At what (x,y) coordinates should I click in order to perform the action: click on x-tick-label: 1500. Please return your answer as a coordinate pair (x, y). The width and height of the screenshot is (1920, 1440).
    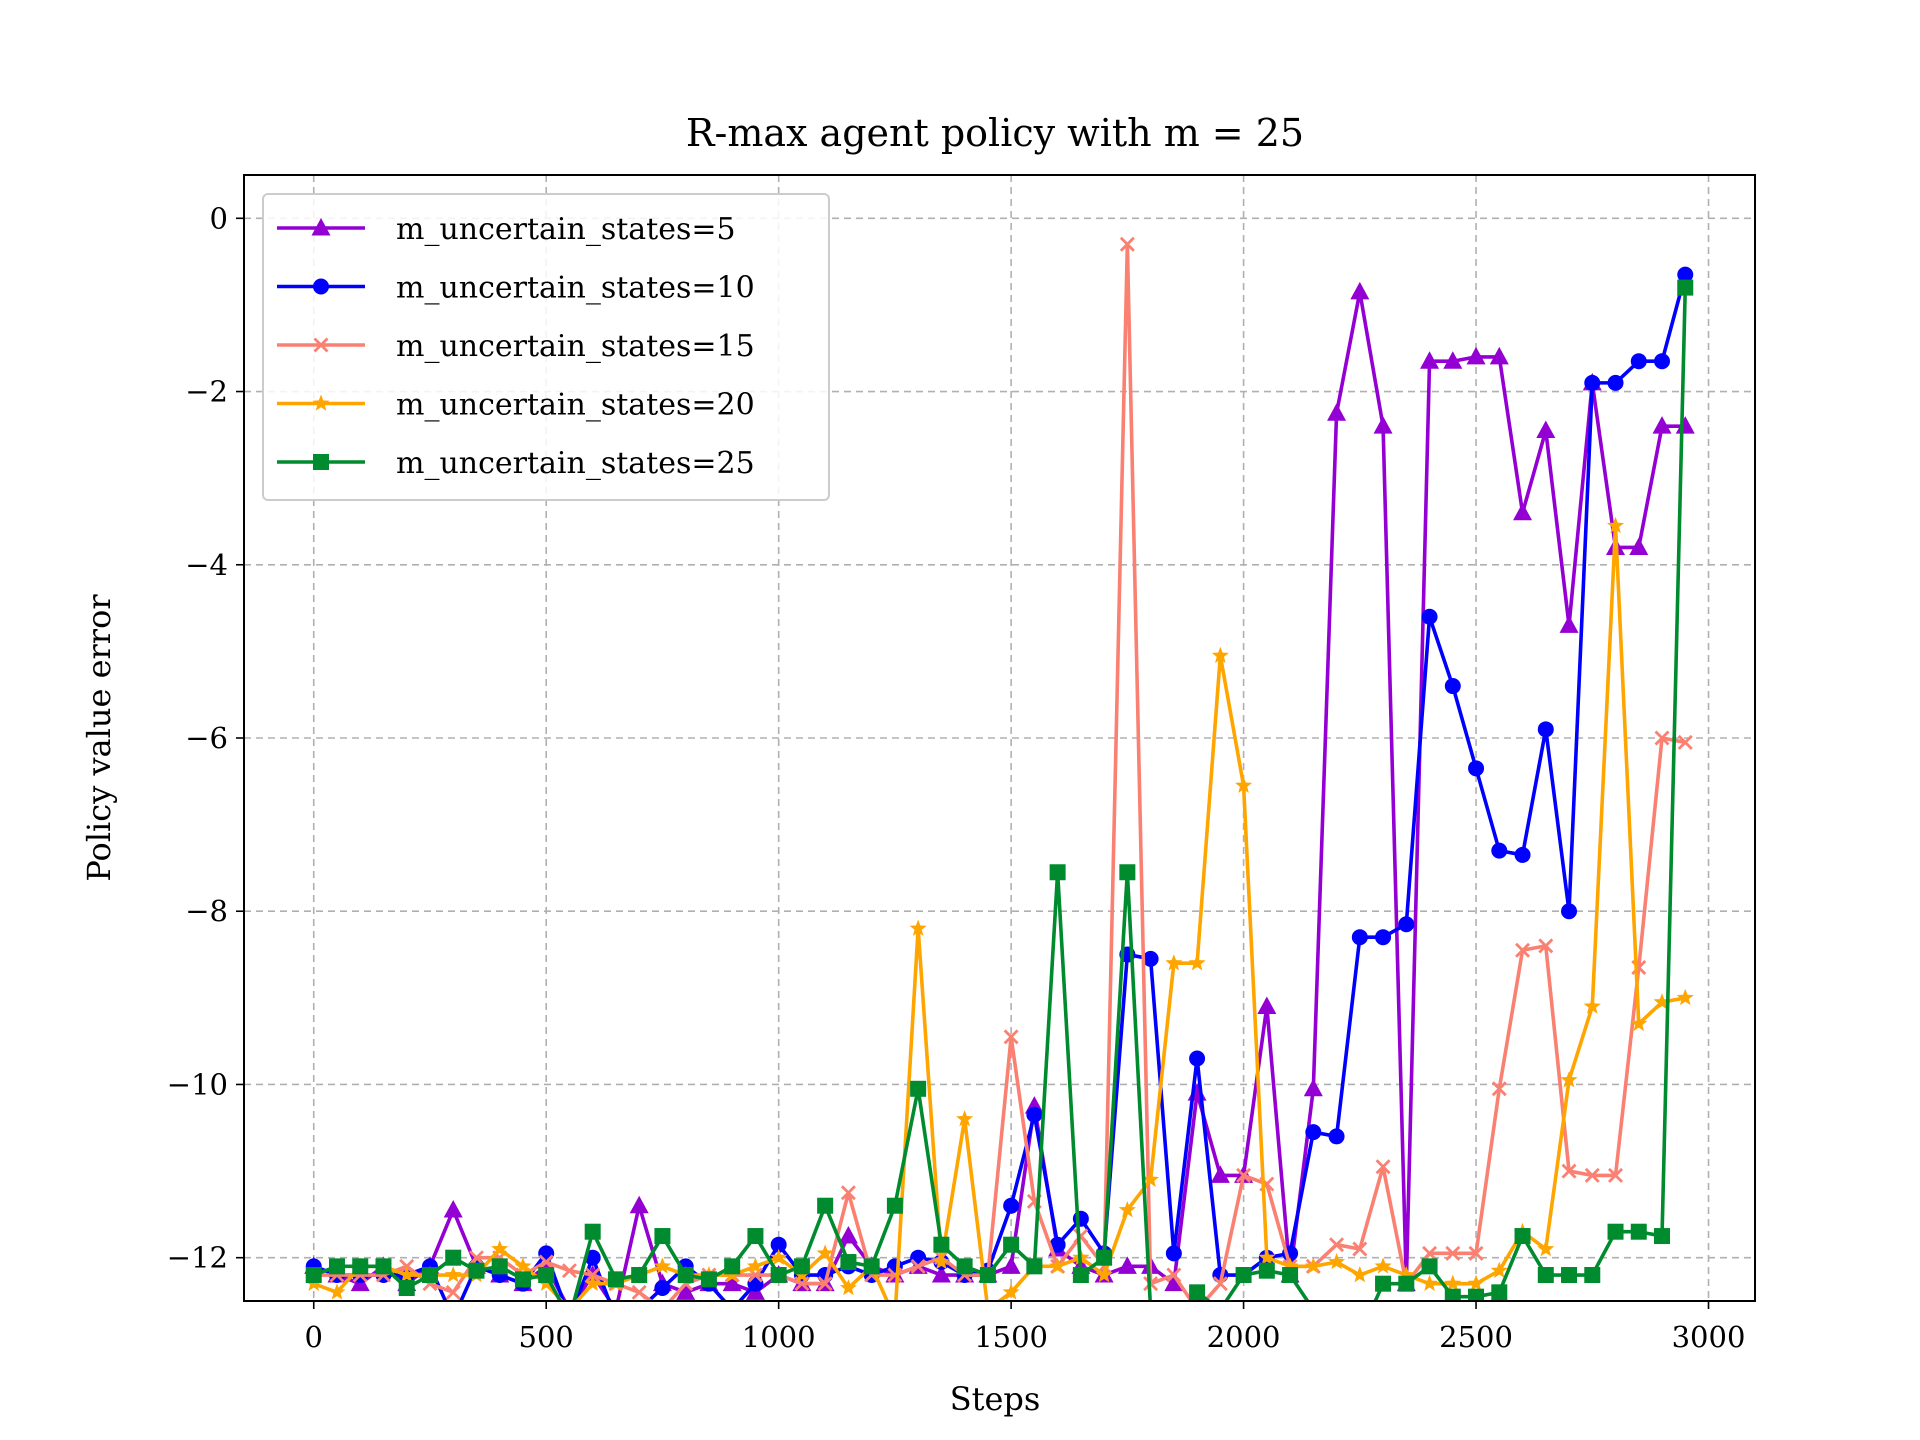
    Looking at the image, I should click on (1011, 1337).